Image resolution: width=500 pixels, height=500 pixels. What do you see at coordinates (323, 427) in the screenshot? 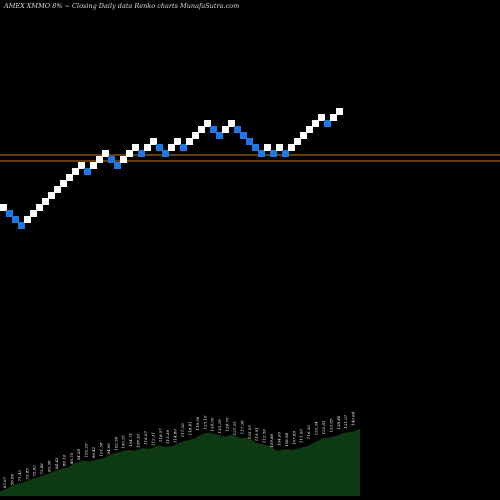
I see `volume-label: 122.81` at bounding box center [323, 427].